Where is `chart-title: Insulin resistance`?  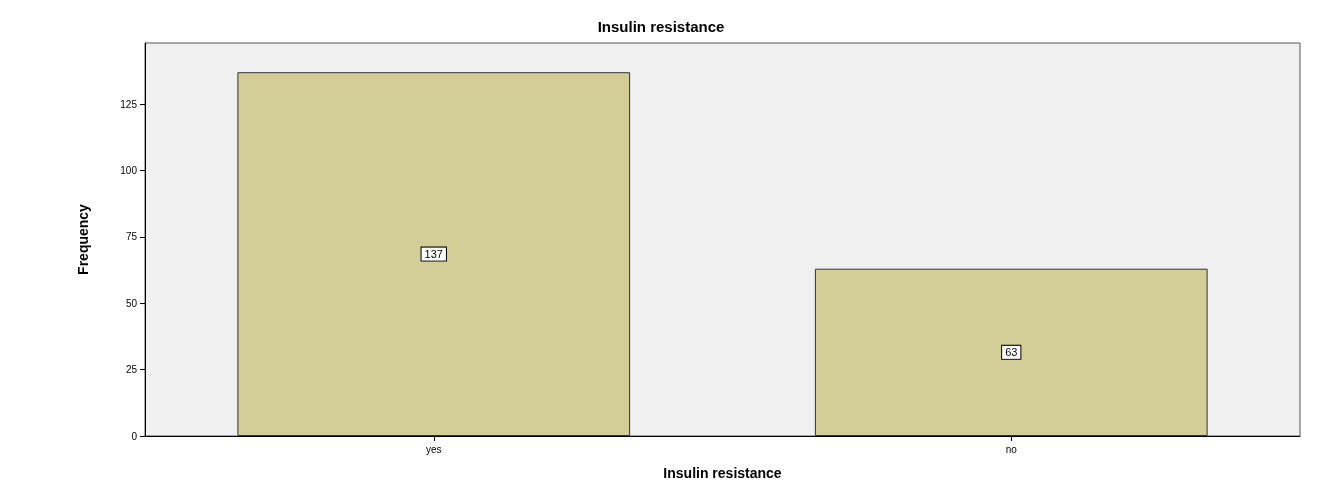
chart-title: Insulin resistance is located at coordinates (661, 26).